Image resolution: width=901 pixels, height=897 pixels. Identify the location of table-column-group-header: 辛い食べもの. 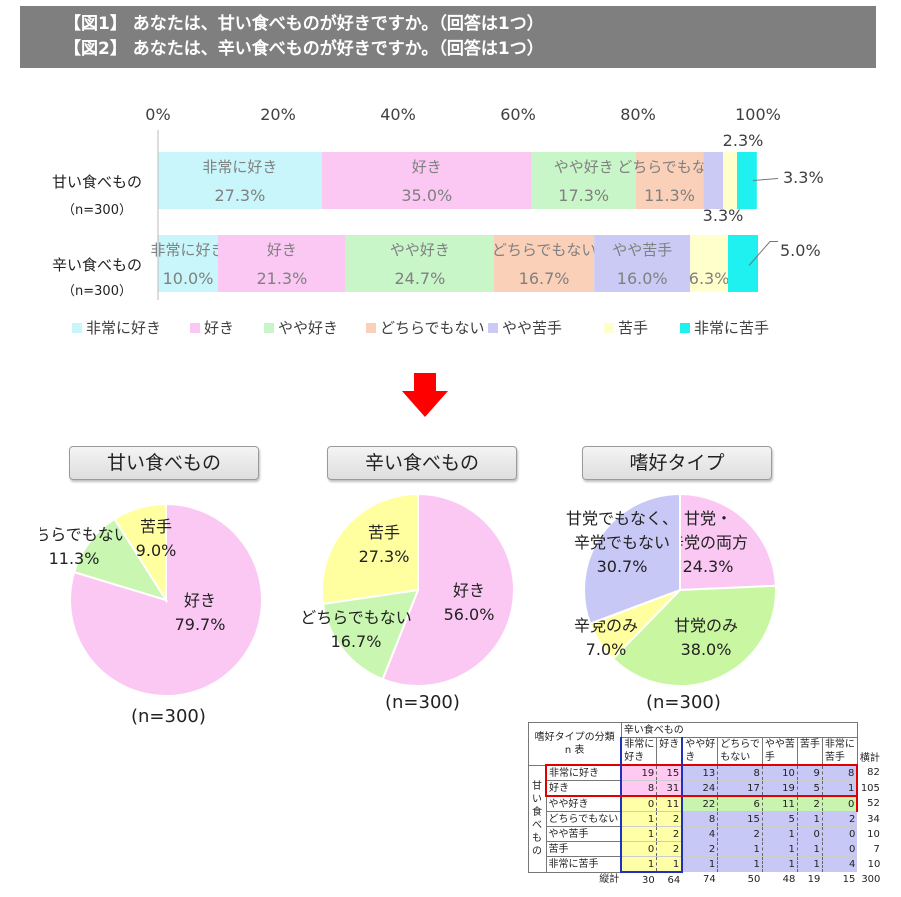
(739, 730).